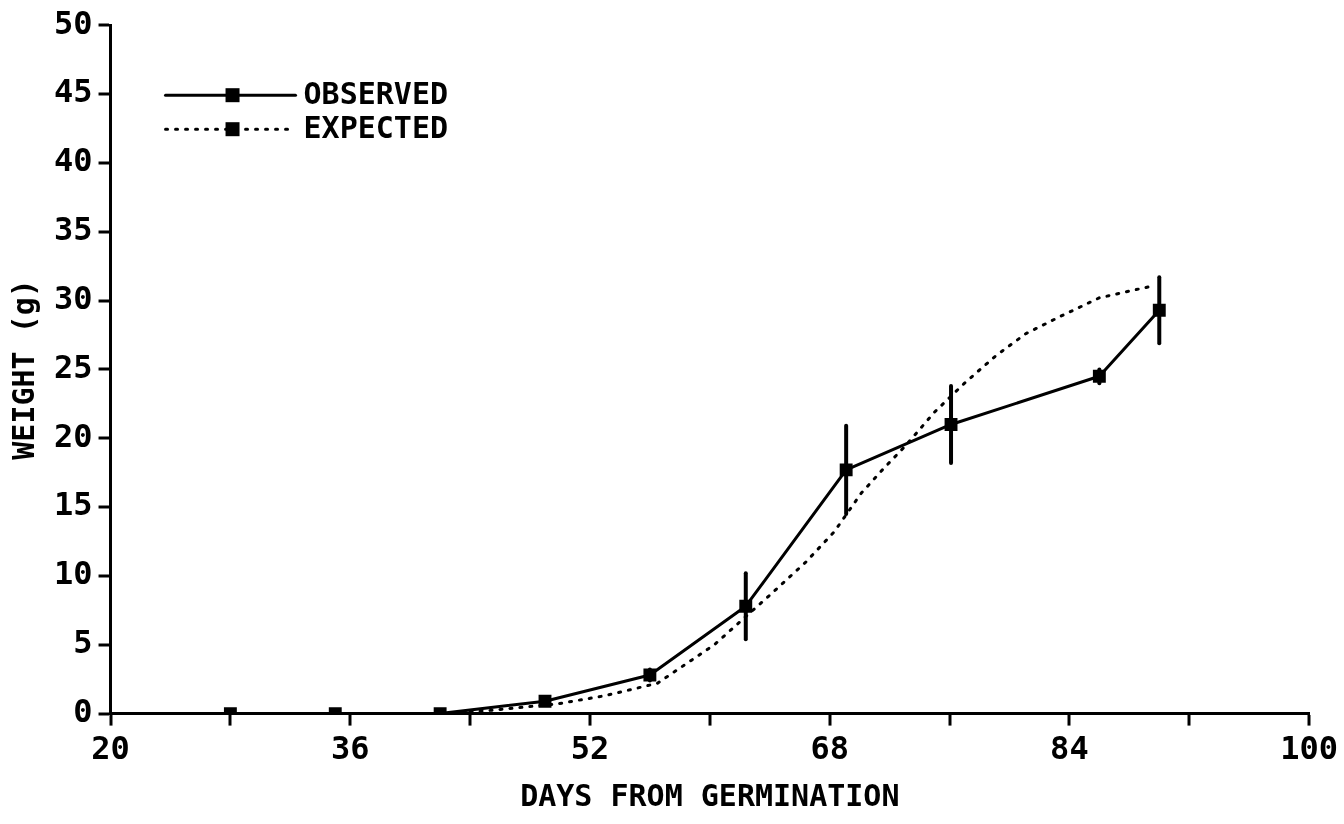 The height and width of the screenshot is (824, 1344). I want to click on y-tick-label: 30, so click(73, 297).